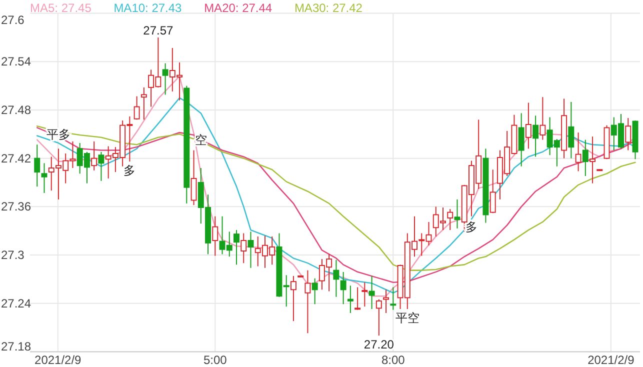  I want to click on x-tick-label: 8:00, so click(393, 360).